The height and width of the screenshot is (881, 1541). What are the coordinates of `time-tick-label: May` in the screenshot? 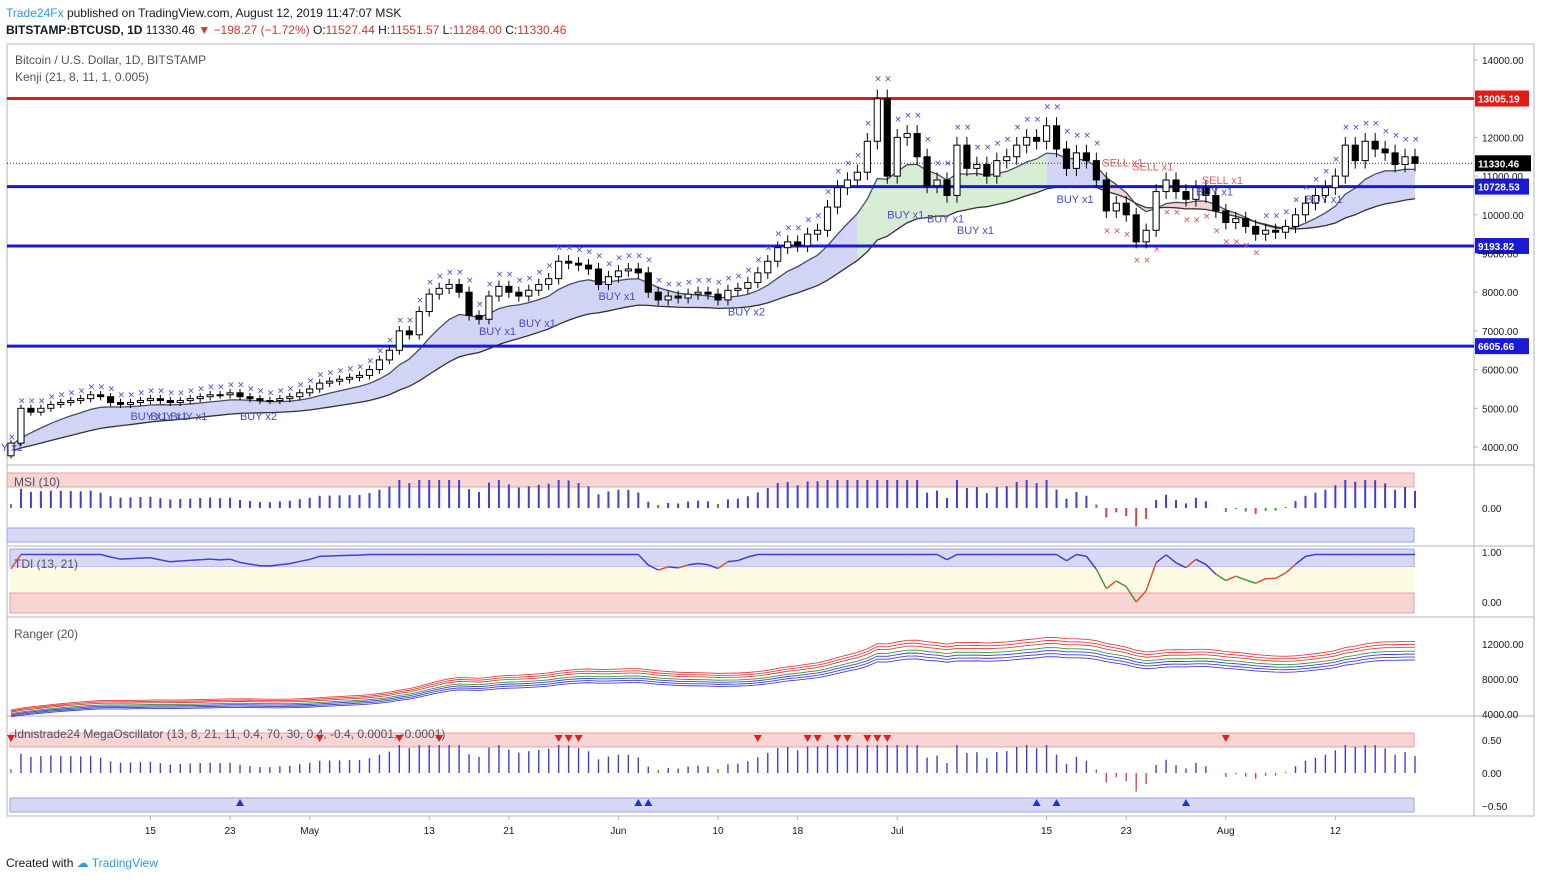 It's located at (309, 831).